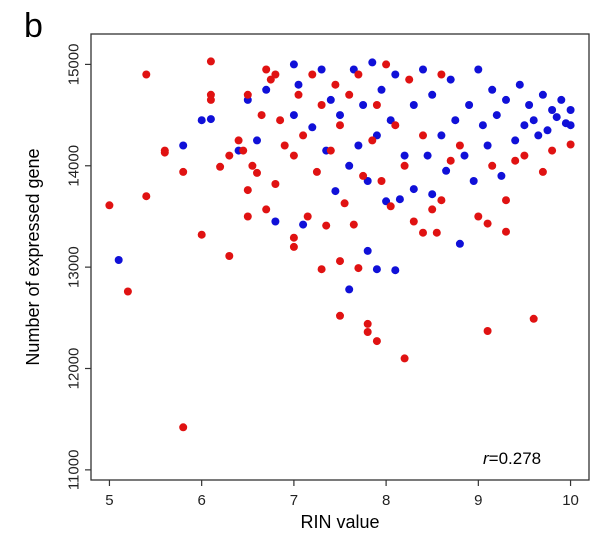 This screenshot has height=539, width=616. Describe the element at coordinates (515, 458) in the screenshot. I see `correlation-value: =0.278` at that location.